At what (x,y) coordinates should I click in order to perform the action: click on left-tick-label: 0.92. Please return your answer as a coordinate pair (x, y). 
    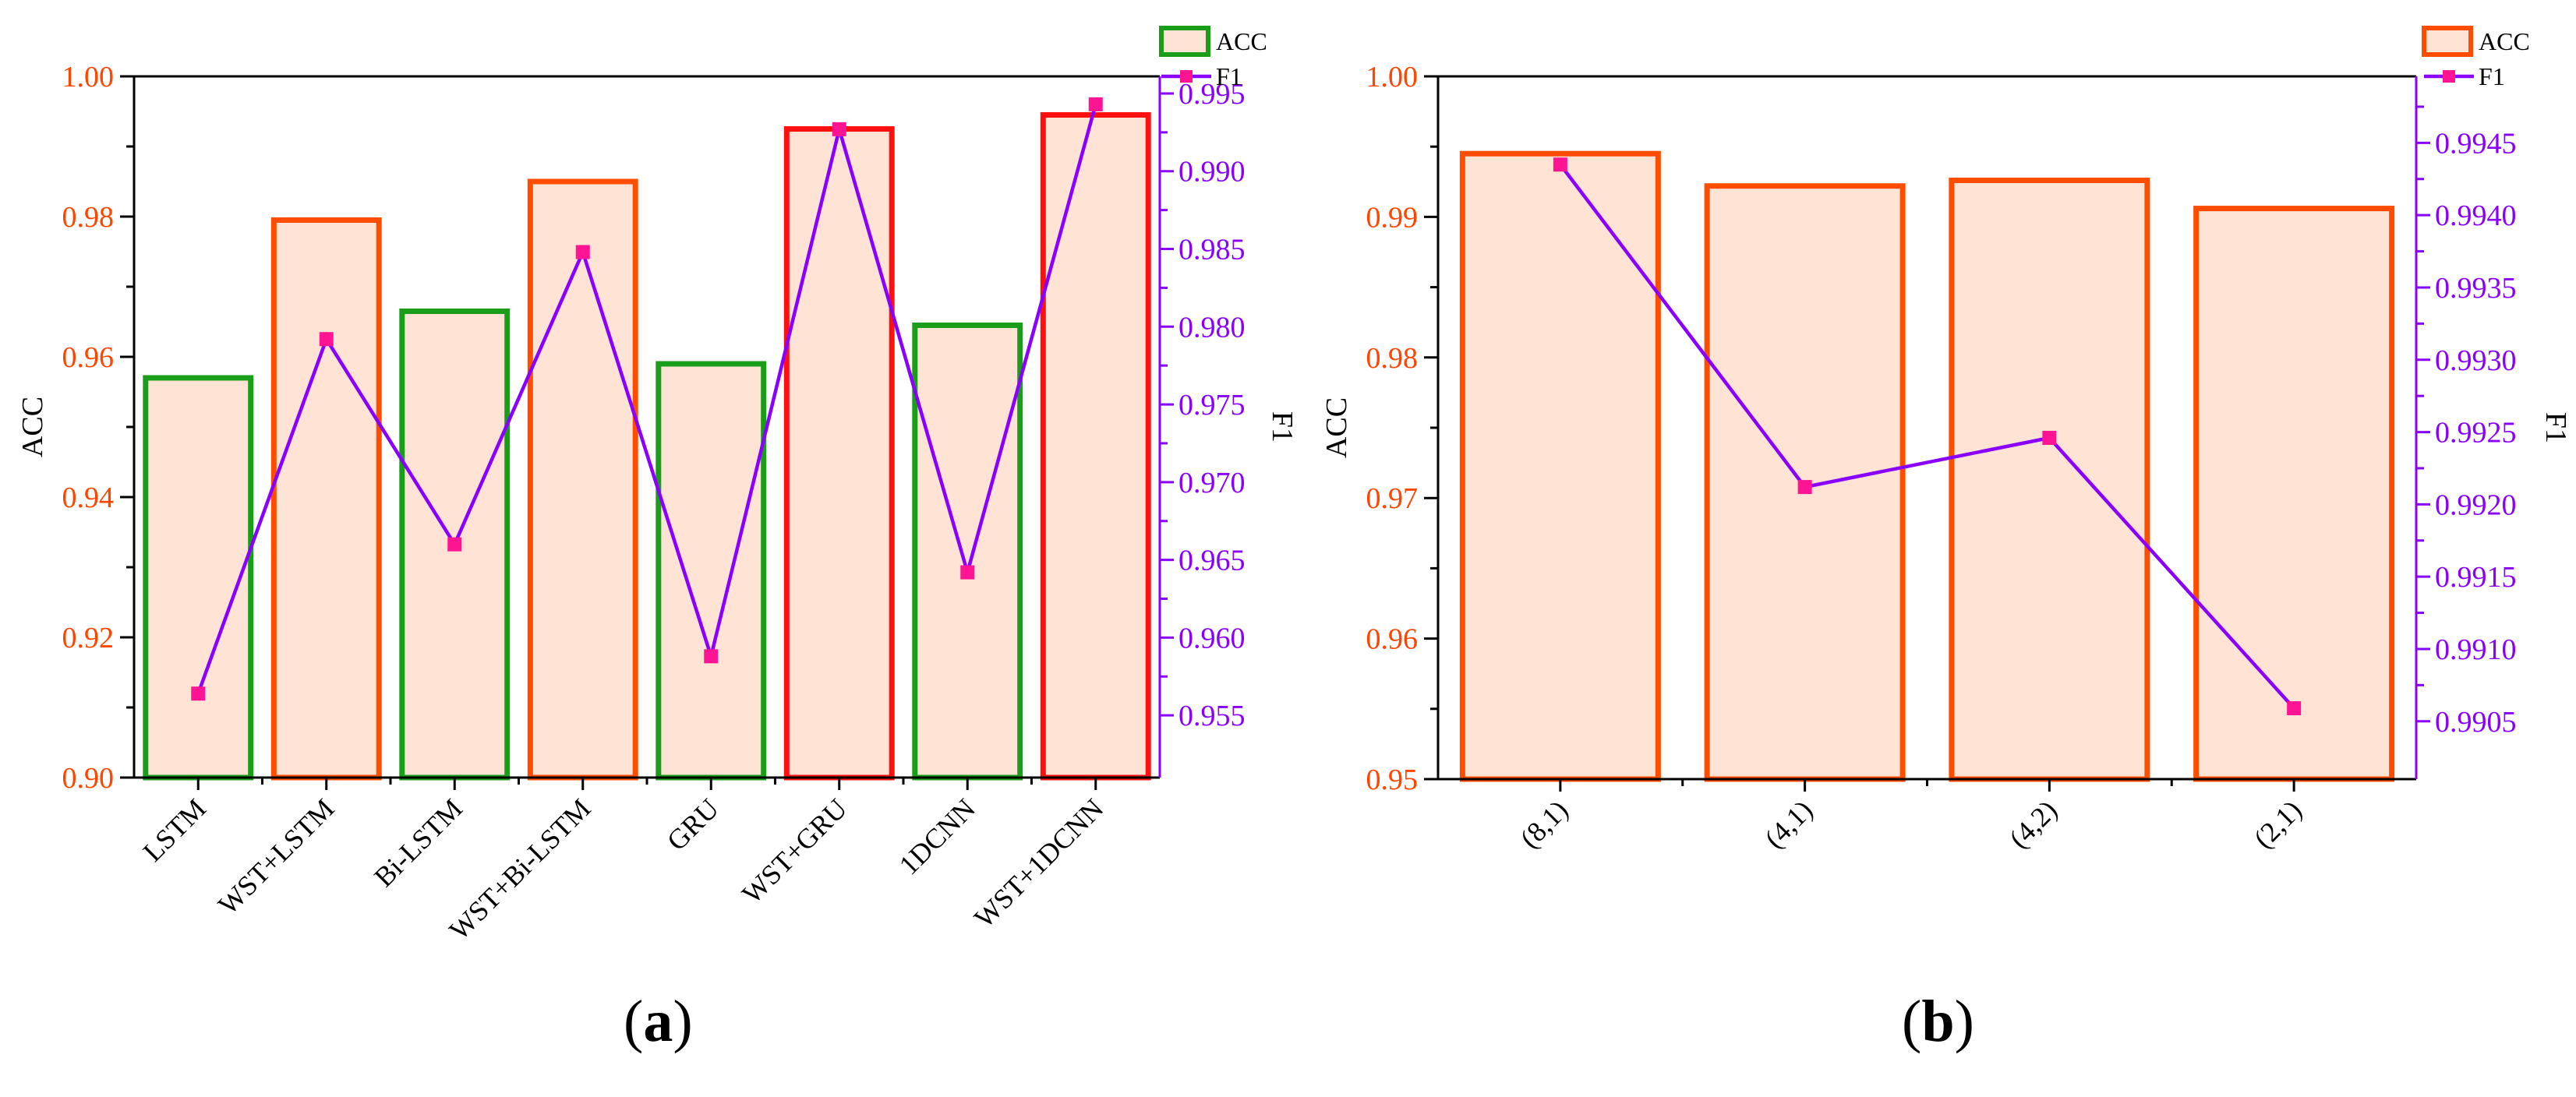
    Looking at the image, I should click on (88, 638).